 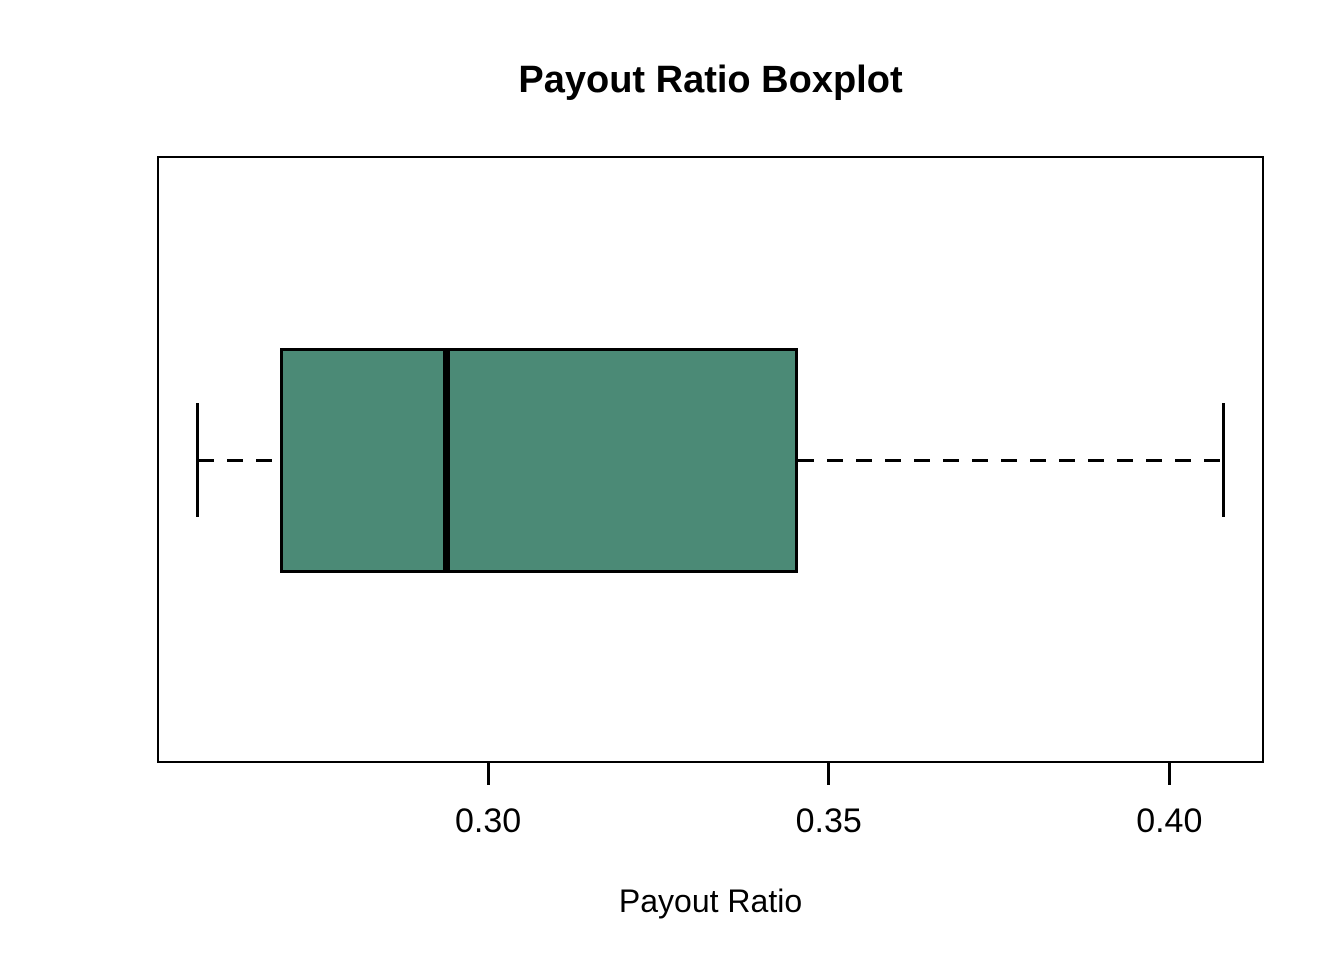 What do you see at coordinates (710, 901) in the screenshot?
I see `x-axis-label: Payout Ratio` at bounding box center [710, 901].